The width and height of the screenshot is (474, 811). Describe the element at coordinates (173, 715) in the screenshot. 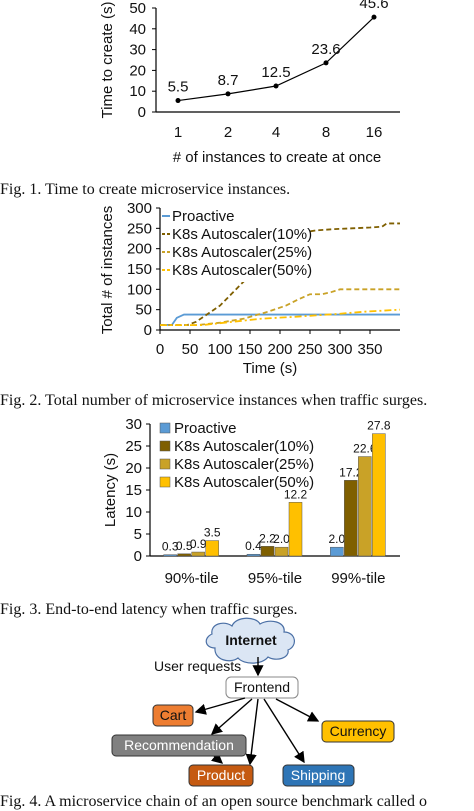

I see `cart-node: Cart` at that location.